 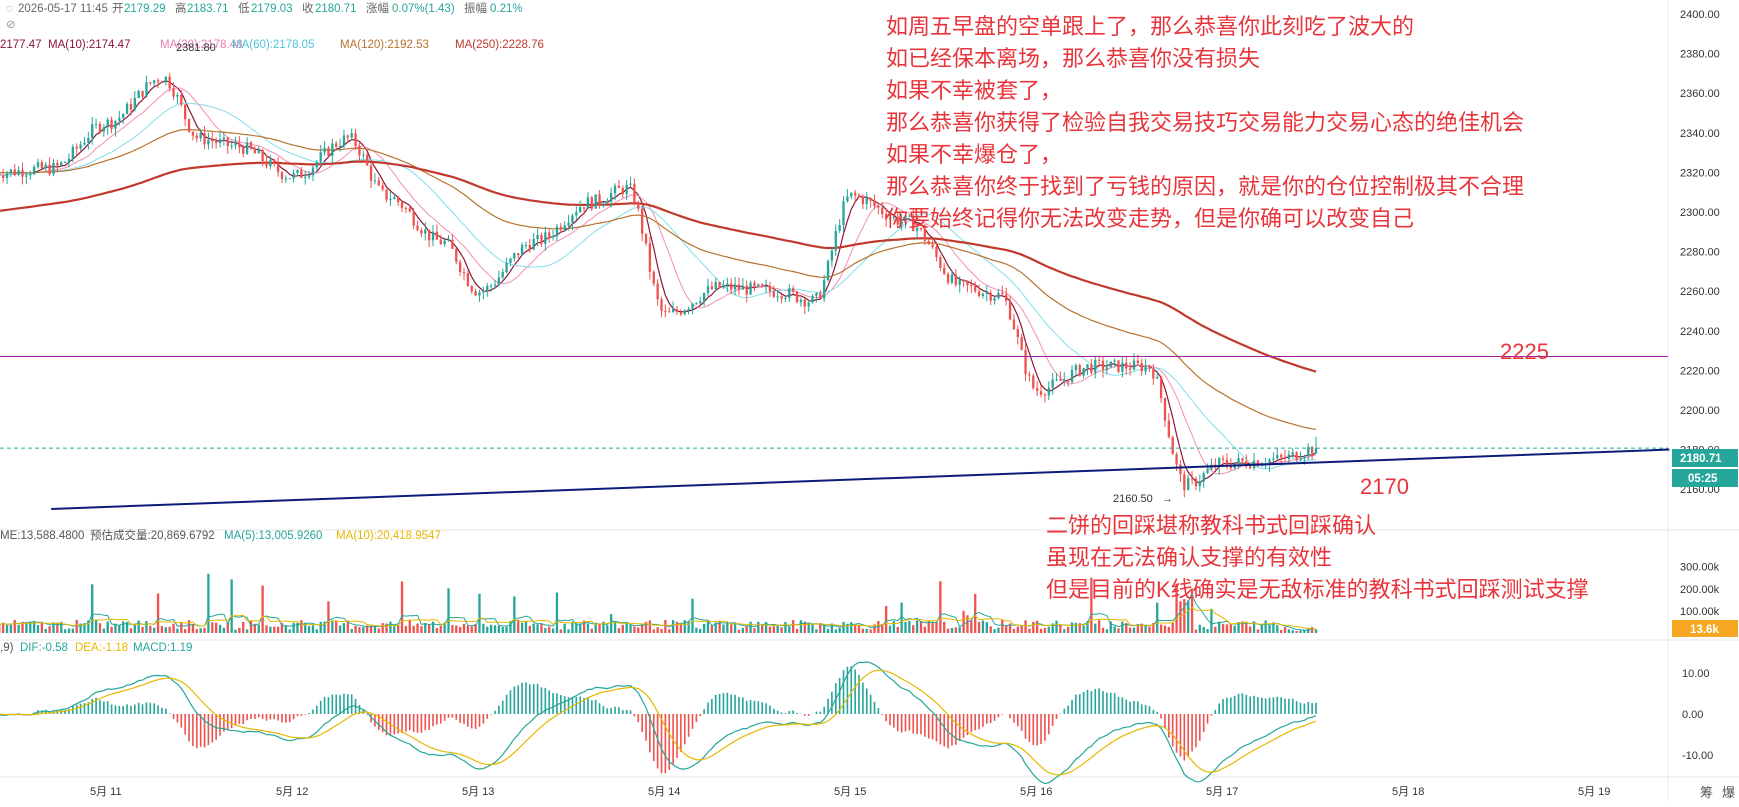 What do you see at coordinates (1700, 332) in the screenshot?
I see `price-tick-2240.00: 2240.00` at bounding box center [1700, 332].